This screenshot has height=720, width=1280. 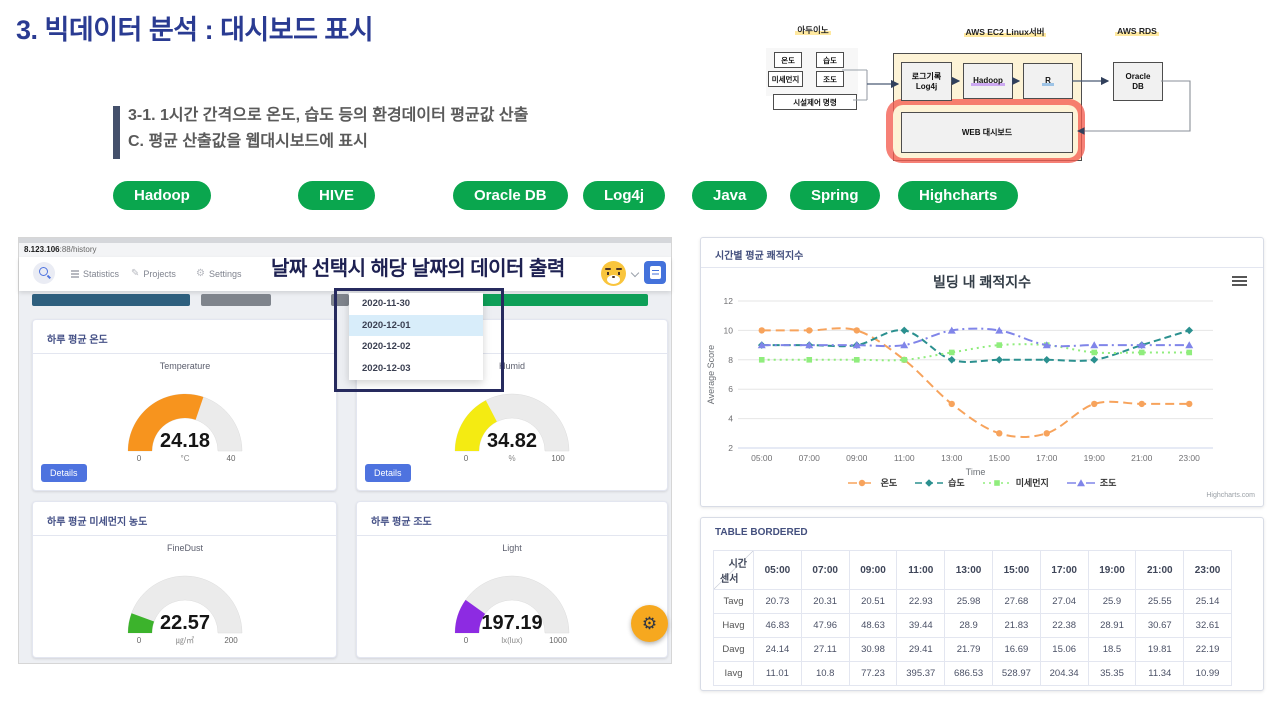 I want to click on chart-title: 빌딩 내 쾌적지수, so click(x=982, y=282).